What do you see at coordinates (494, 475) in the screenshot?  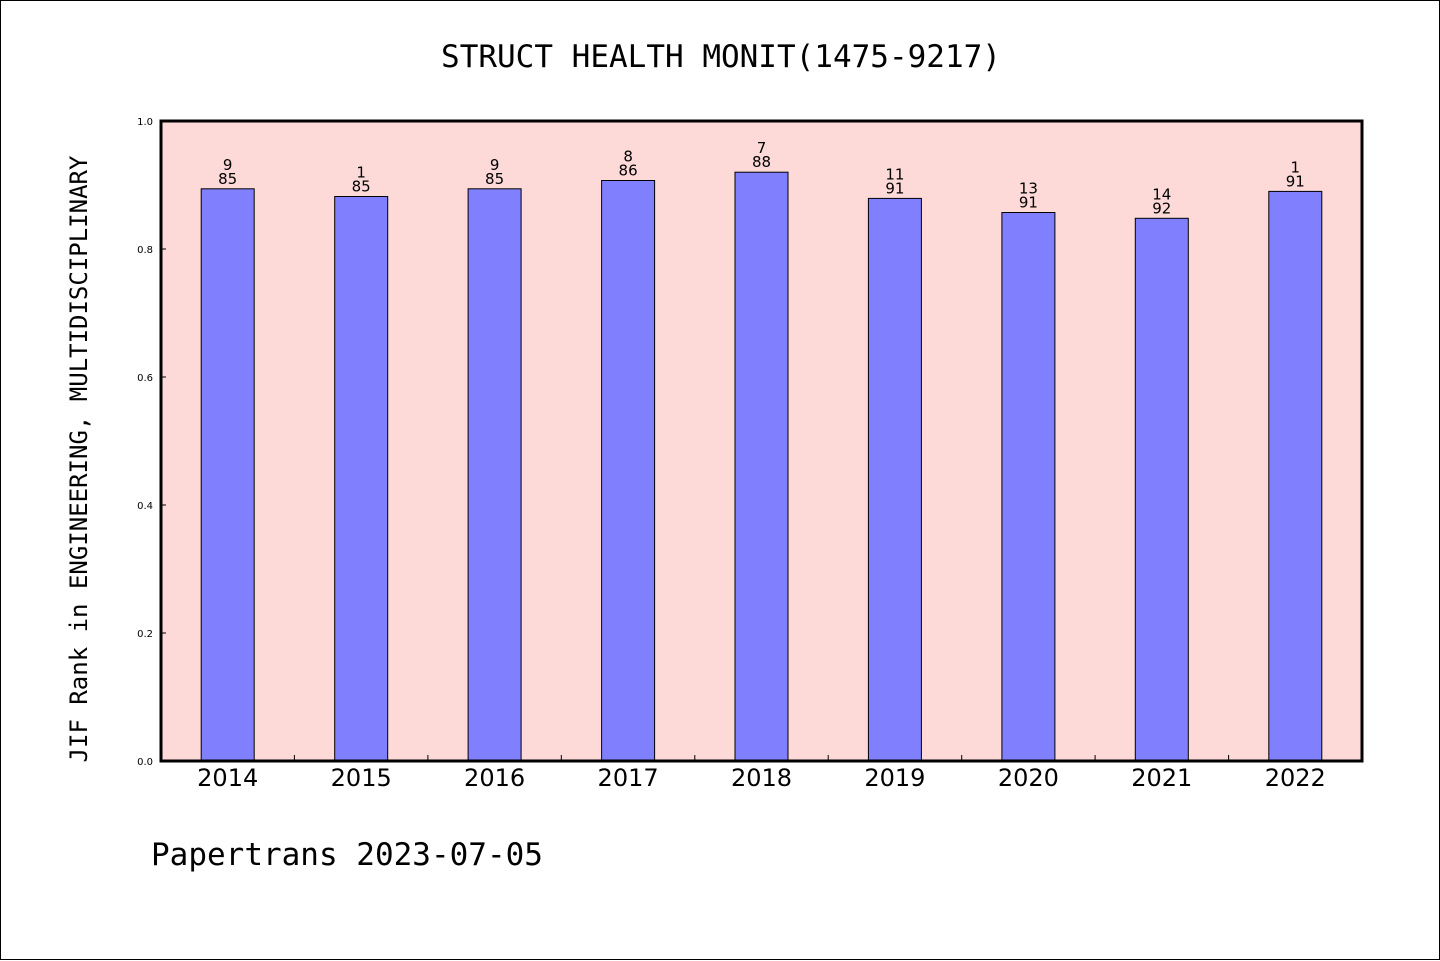 I see `bar-2016` at bounding box center [494, 475].